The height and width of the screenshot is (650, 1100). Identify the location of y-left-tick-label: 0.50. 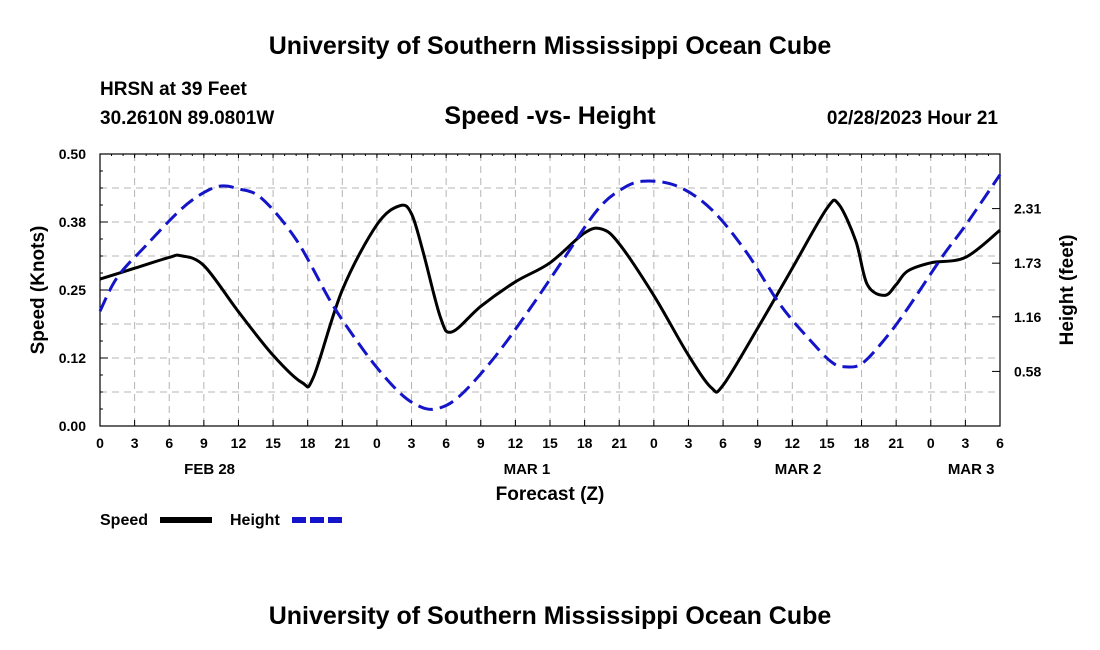
(72, 154).